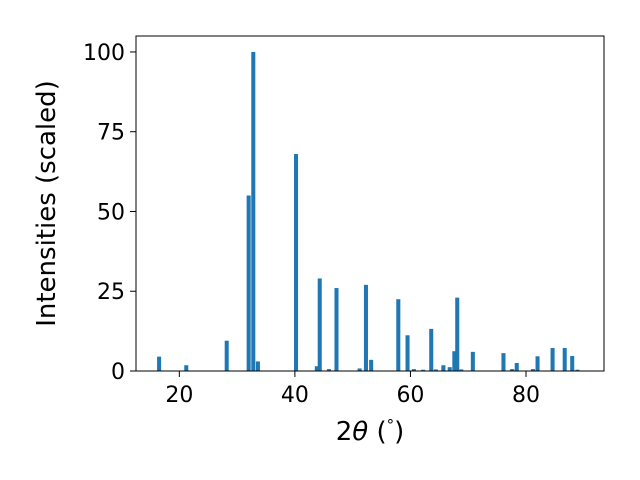 The width and height of the screenshot is (640, 480). Describe the element at coordinates (111, 292) in the screenshot. I see `y-tick-label: 25` at that location.